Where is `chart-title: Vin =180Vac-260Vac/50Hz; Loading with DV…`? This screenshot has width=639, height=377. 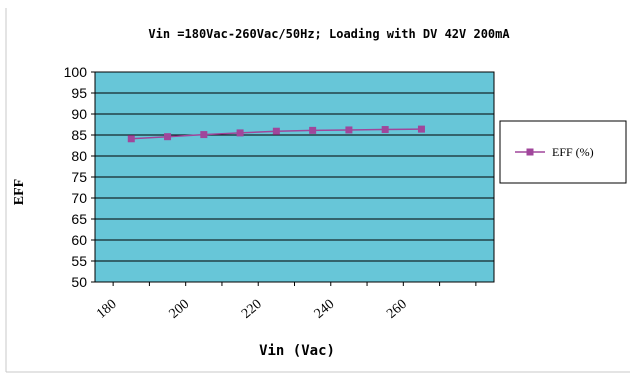 chart-title: Vin =180Vac-260Vac/50Hz; Loading with DV… is located at coordinates (329, 34).